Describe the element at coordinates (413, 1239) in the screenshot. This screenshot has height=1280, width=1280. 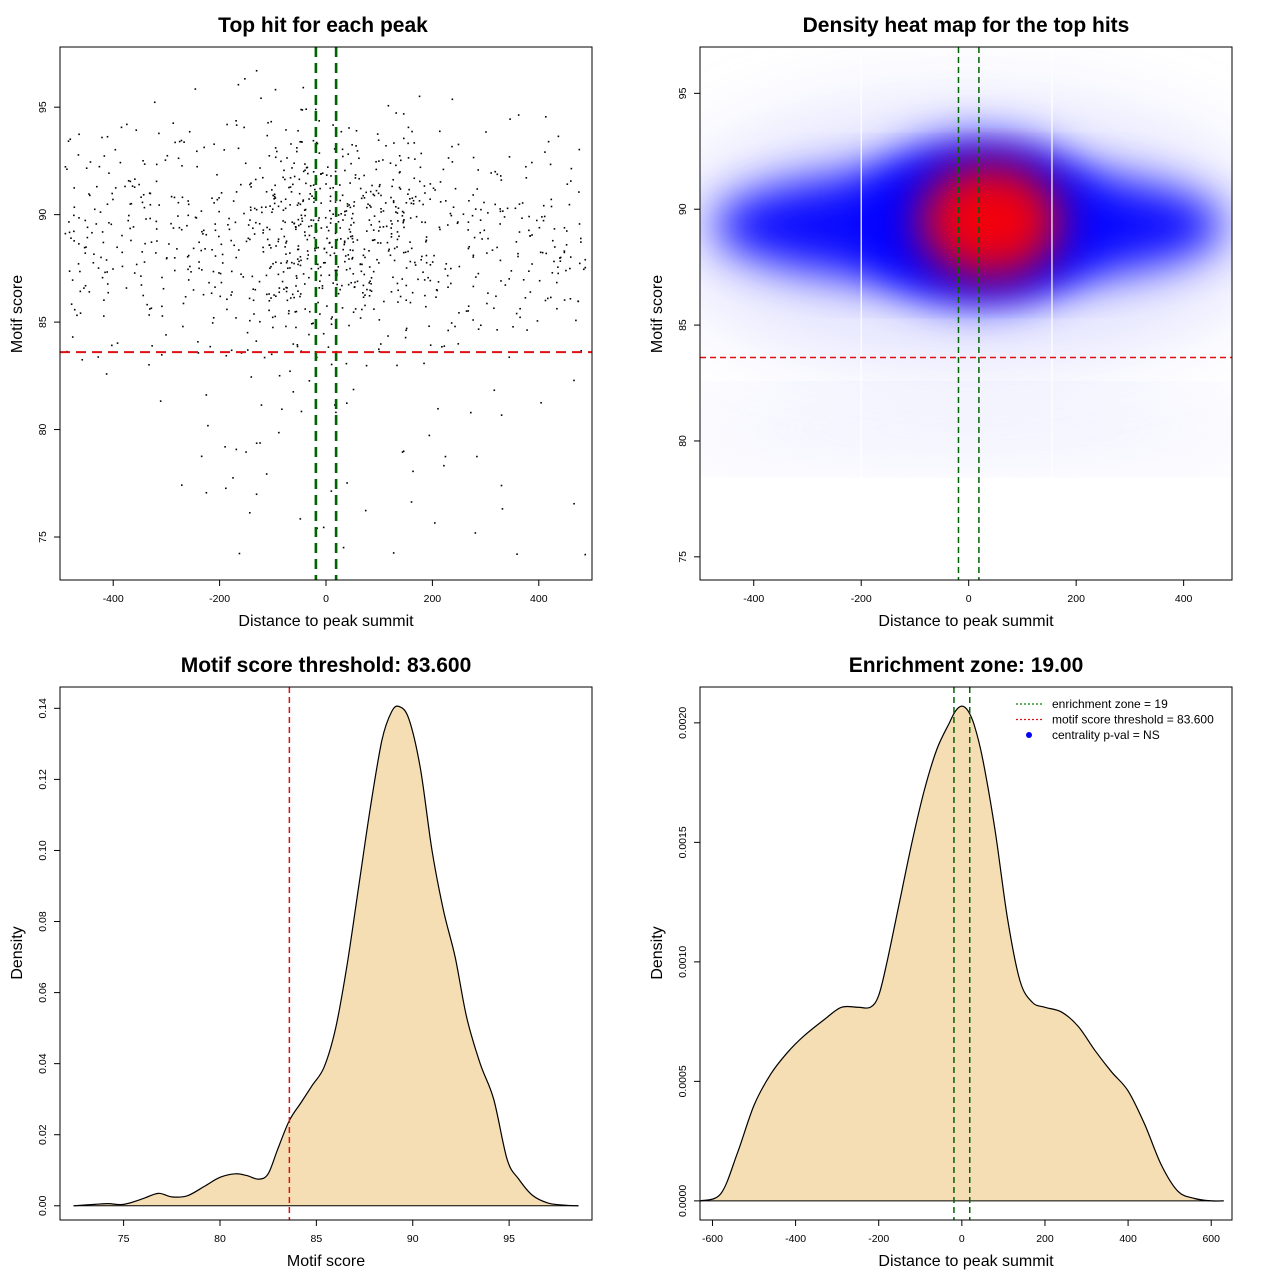
I see `score-density-xtick-label-3: 90` at that location.